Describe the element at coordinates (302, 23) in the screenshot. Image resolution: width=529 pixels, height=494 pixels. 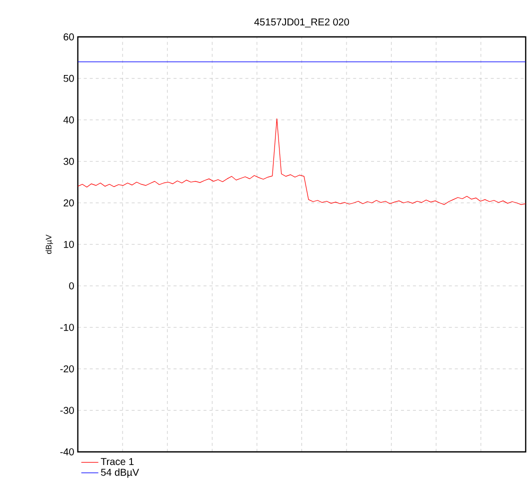
I see `chart-title: 45157JD01_RE2 020` at that location.